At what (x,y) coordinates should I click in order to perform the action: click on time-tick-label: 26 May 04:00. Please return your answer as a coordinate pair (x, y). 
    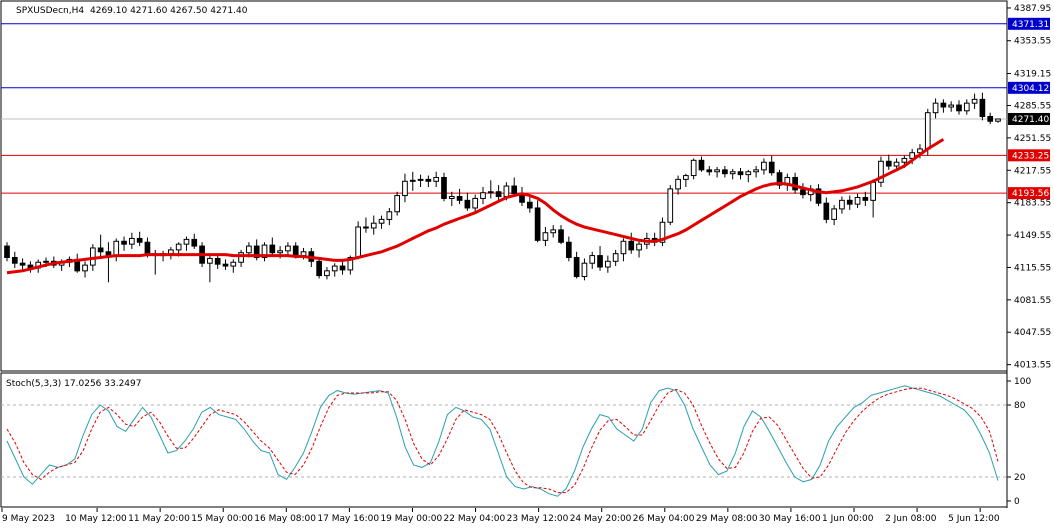
    Looking at the image, I should click on (664, 519).